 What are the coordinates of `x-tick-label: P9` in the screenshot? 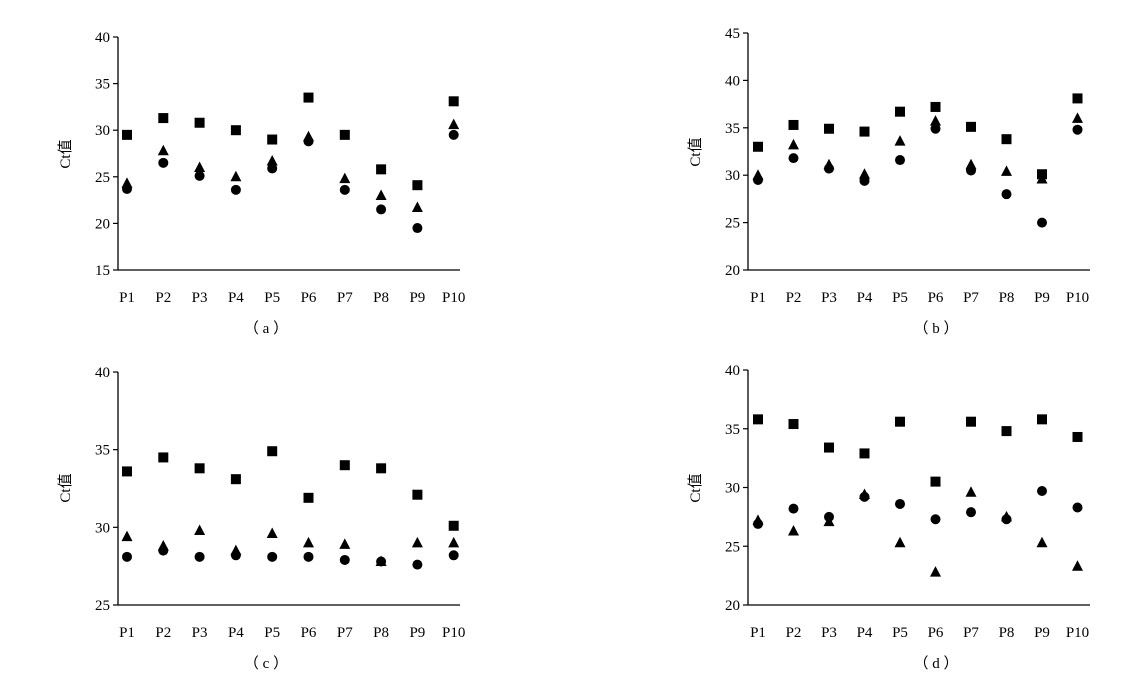 It's located at (1042, 633).